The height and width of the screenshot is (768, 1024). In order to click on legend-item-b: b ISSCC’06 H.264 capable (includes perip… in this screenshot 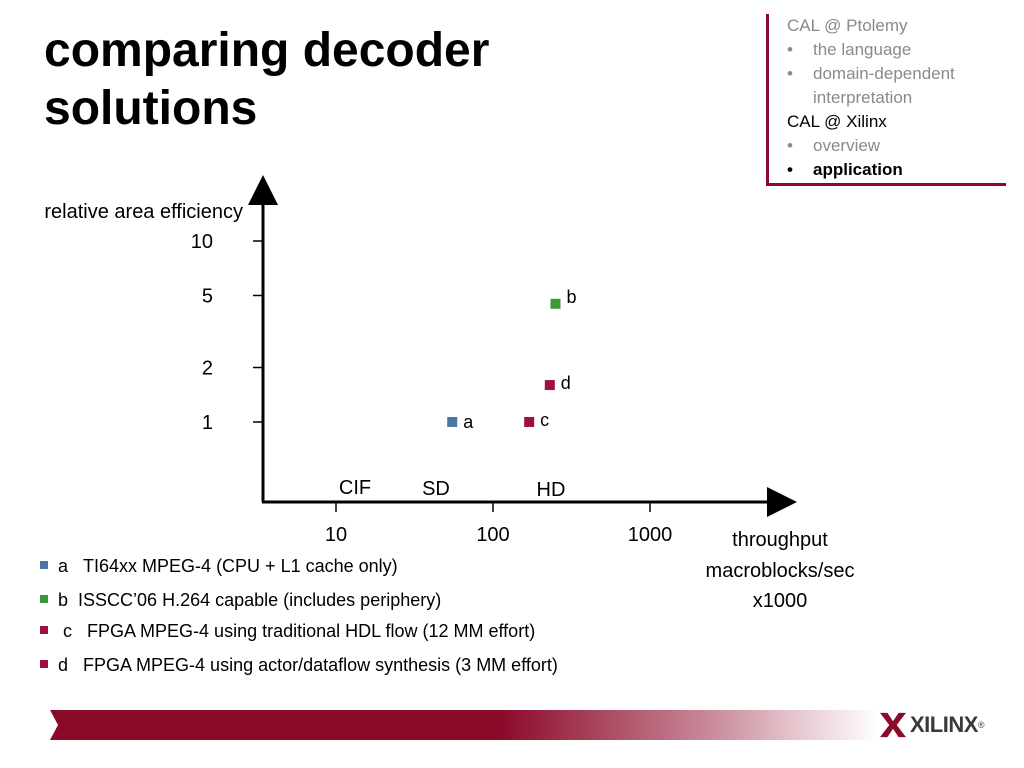, I will do `click(240, 600)`.